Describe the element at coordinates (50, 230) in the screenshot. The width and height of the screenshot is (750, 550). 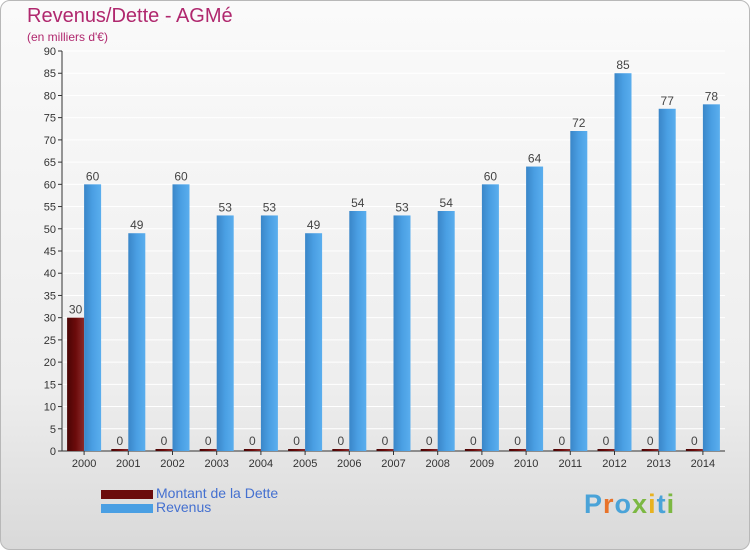
I see `y-tick-label: 50` at that location.